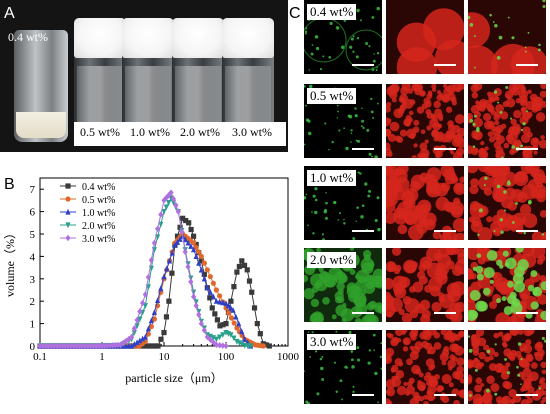 This screenshot has height=414, width=550. Describe the element at coordinates (295, 13) in the screenshot. I see `panel-letter-c: C` at that location.